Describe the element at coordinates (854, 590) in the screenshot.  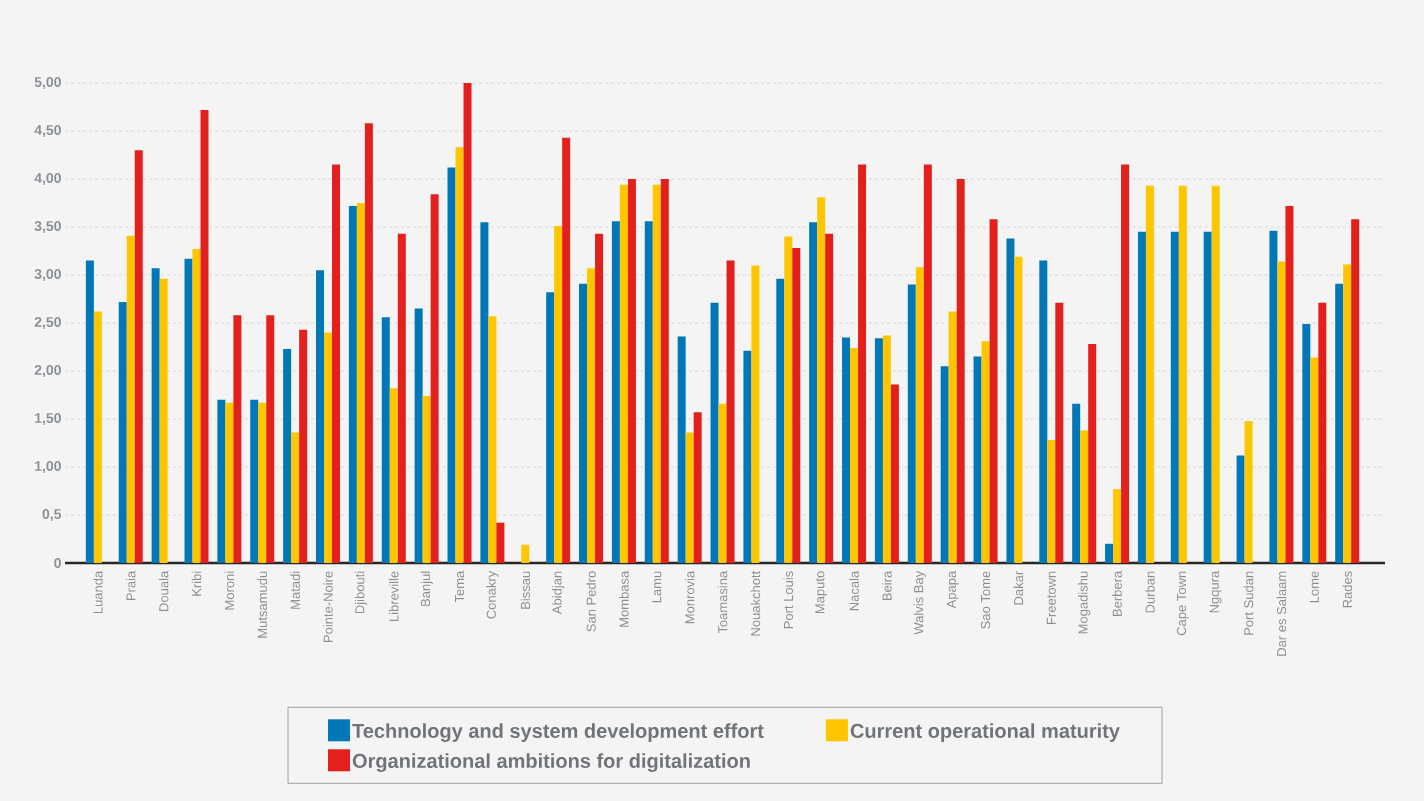
I see `x-tick-label: Nacala` at that location.